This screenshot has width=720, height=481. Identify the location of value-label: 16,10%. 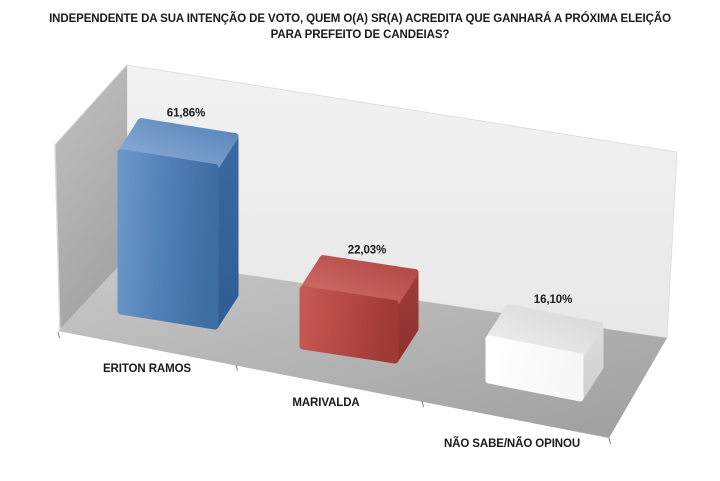
(553, 300).